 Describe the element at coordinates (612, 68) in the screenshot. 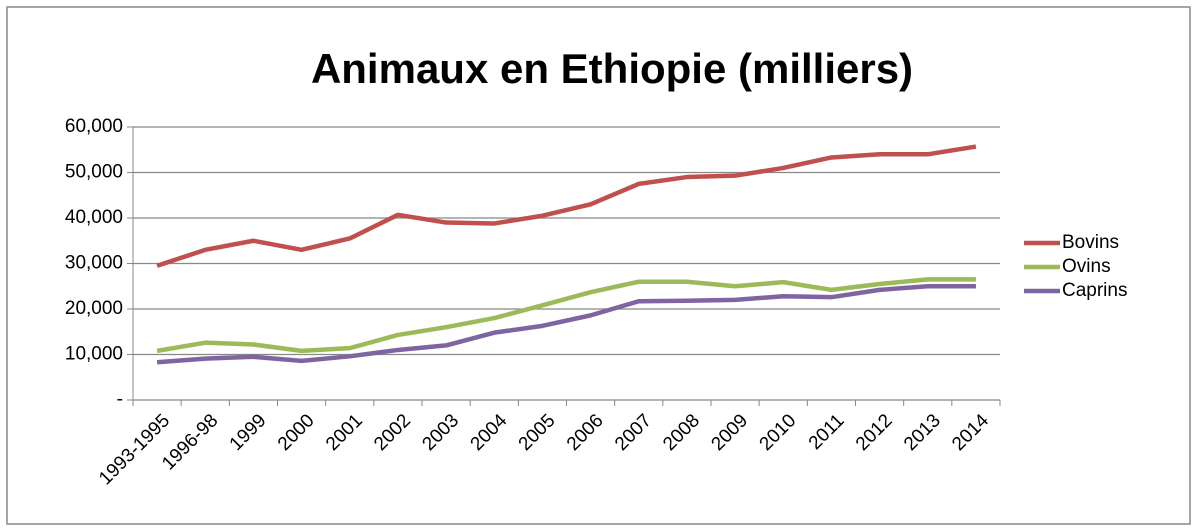

I see `chart-title: Animaux en Ethiopie (milliers)` at that location.